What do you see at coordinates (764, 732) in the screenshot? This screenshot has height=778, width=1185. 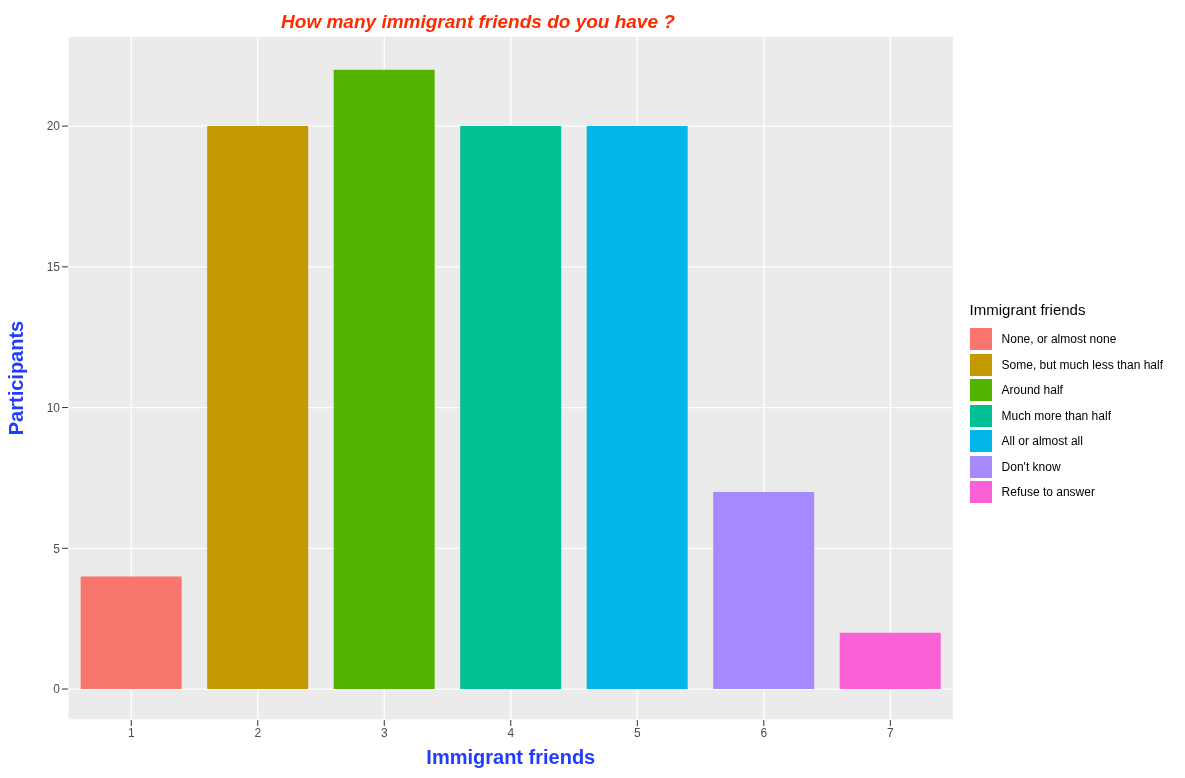 I see `x-tick-label: 6` at bounding box center [764, 732].